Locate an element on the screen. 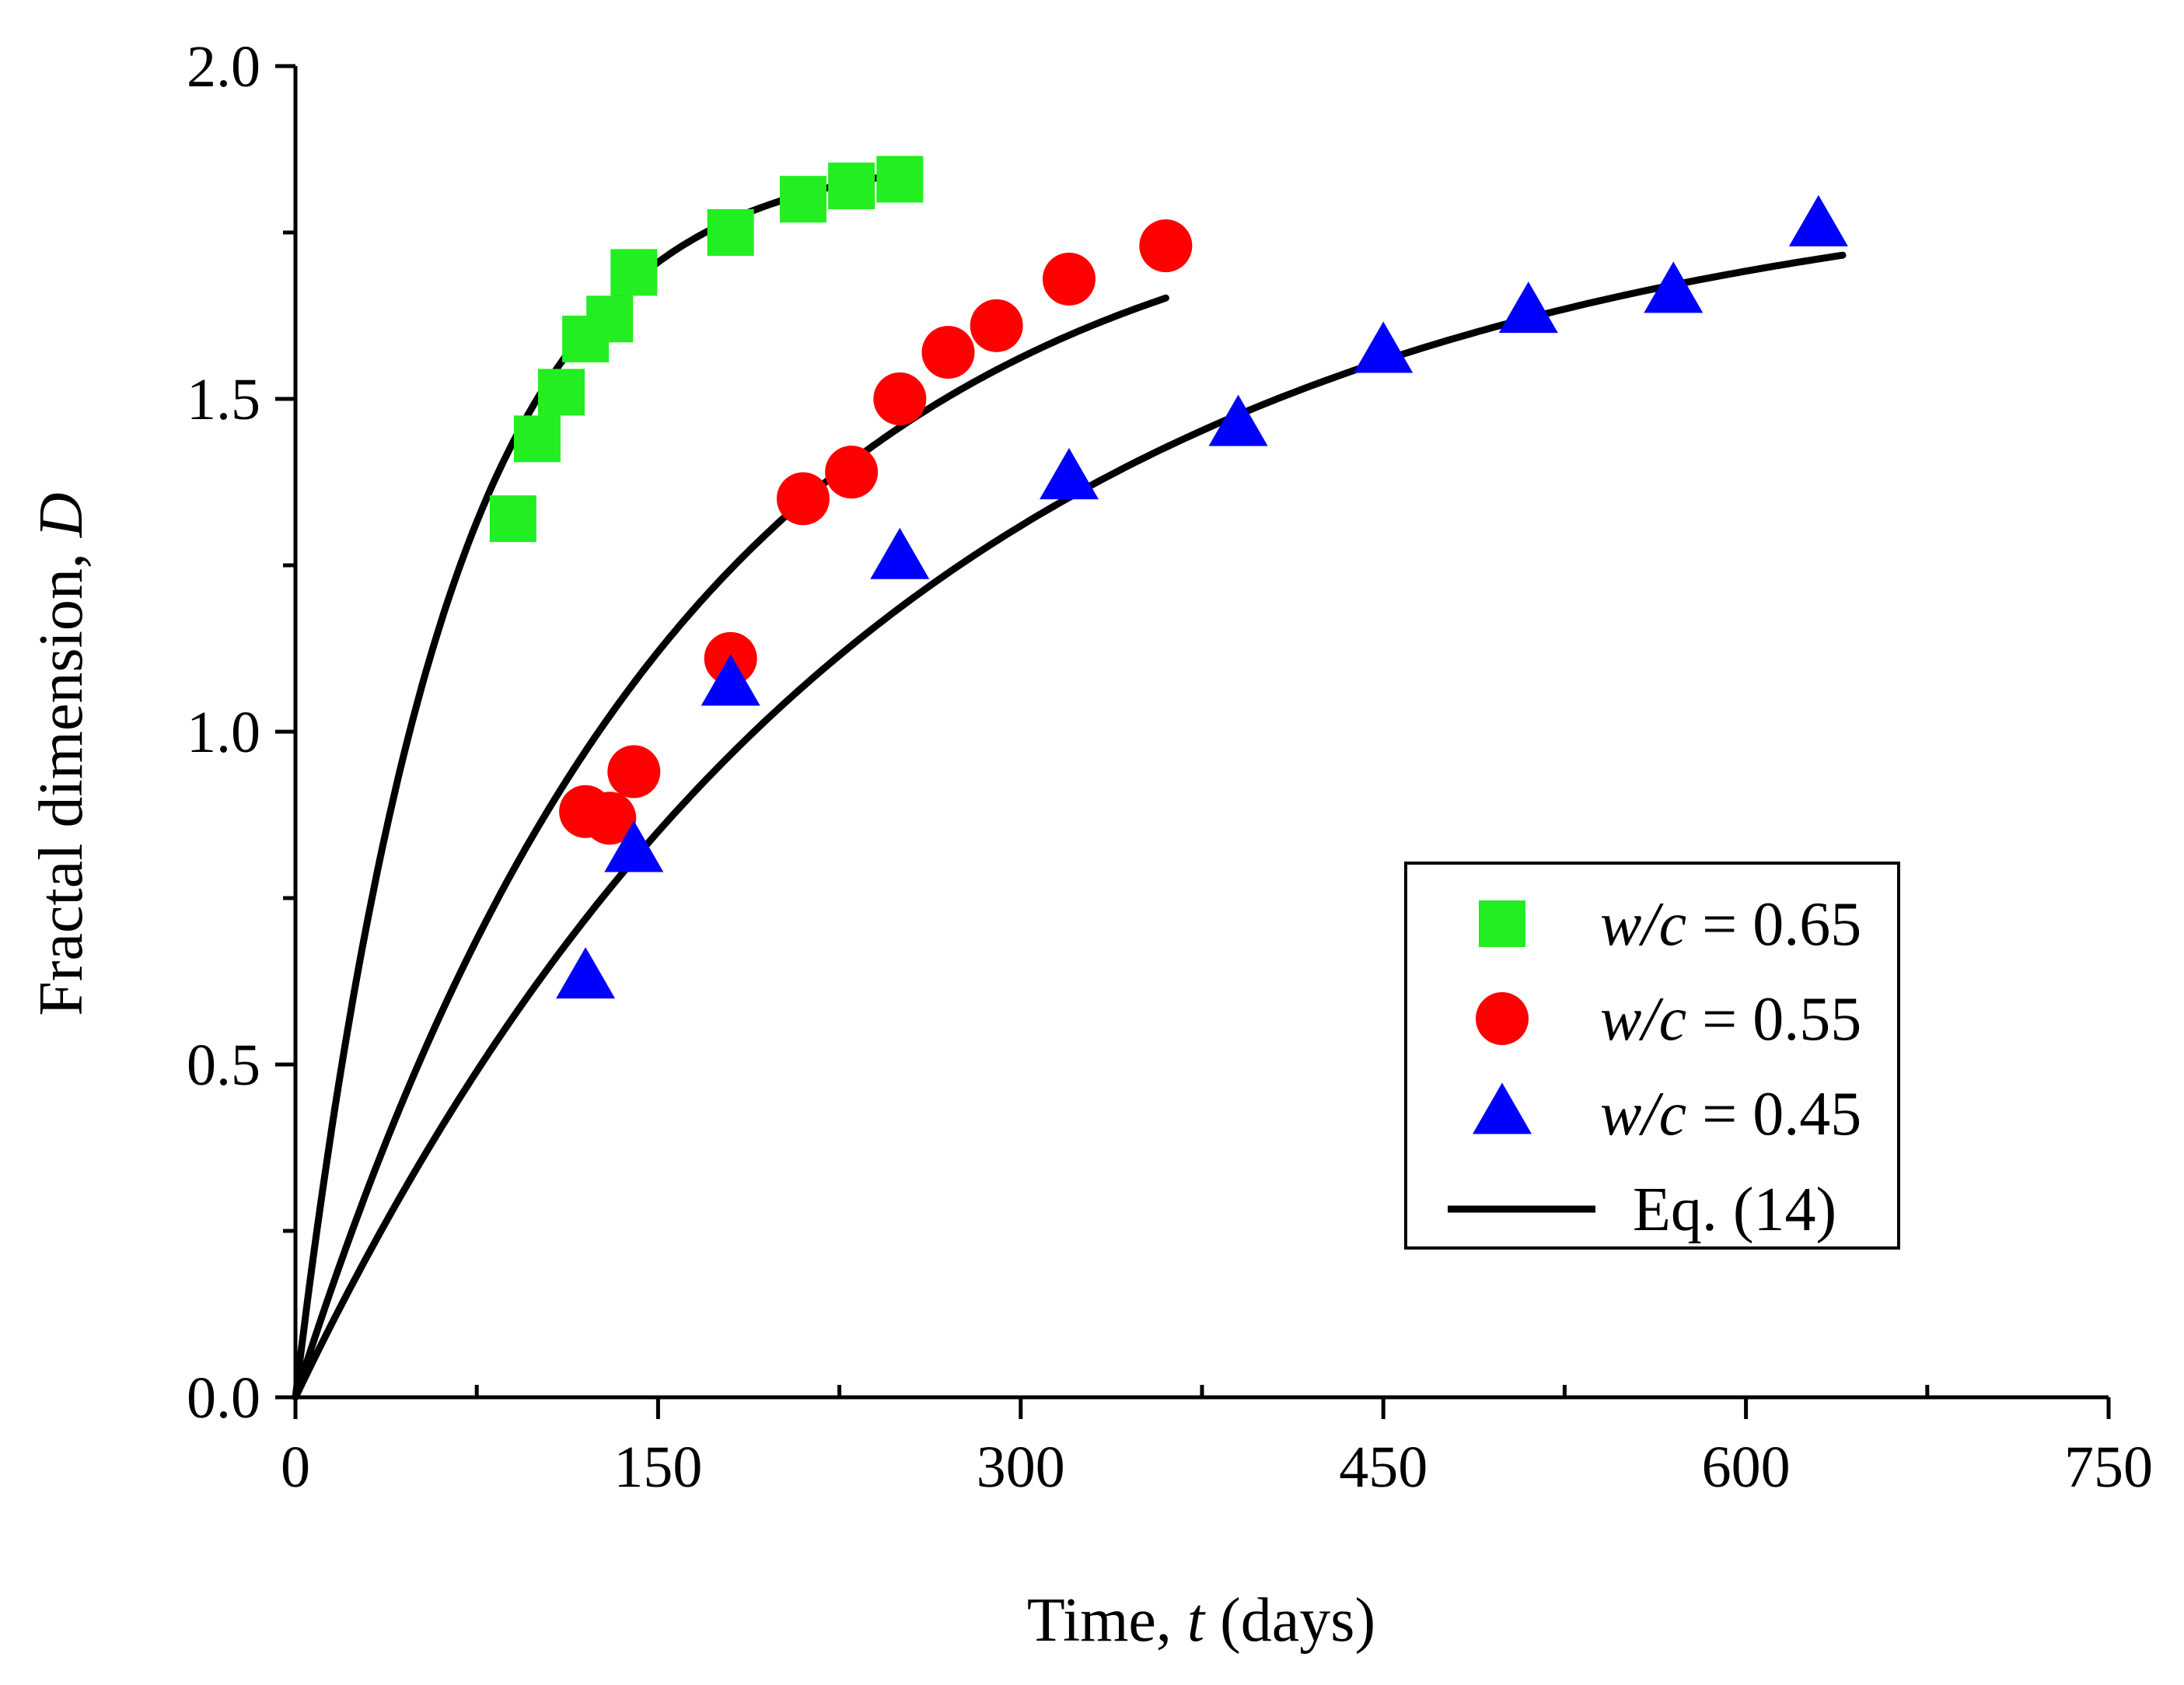 This screenshot has width=2184, height=1685. y-axis-title: Fractal dimension, D is located at coordinates (61, 754).